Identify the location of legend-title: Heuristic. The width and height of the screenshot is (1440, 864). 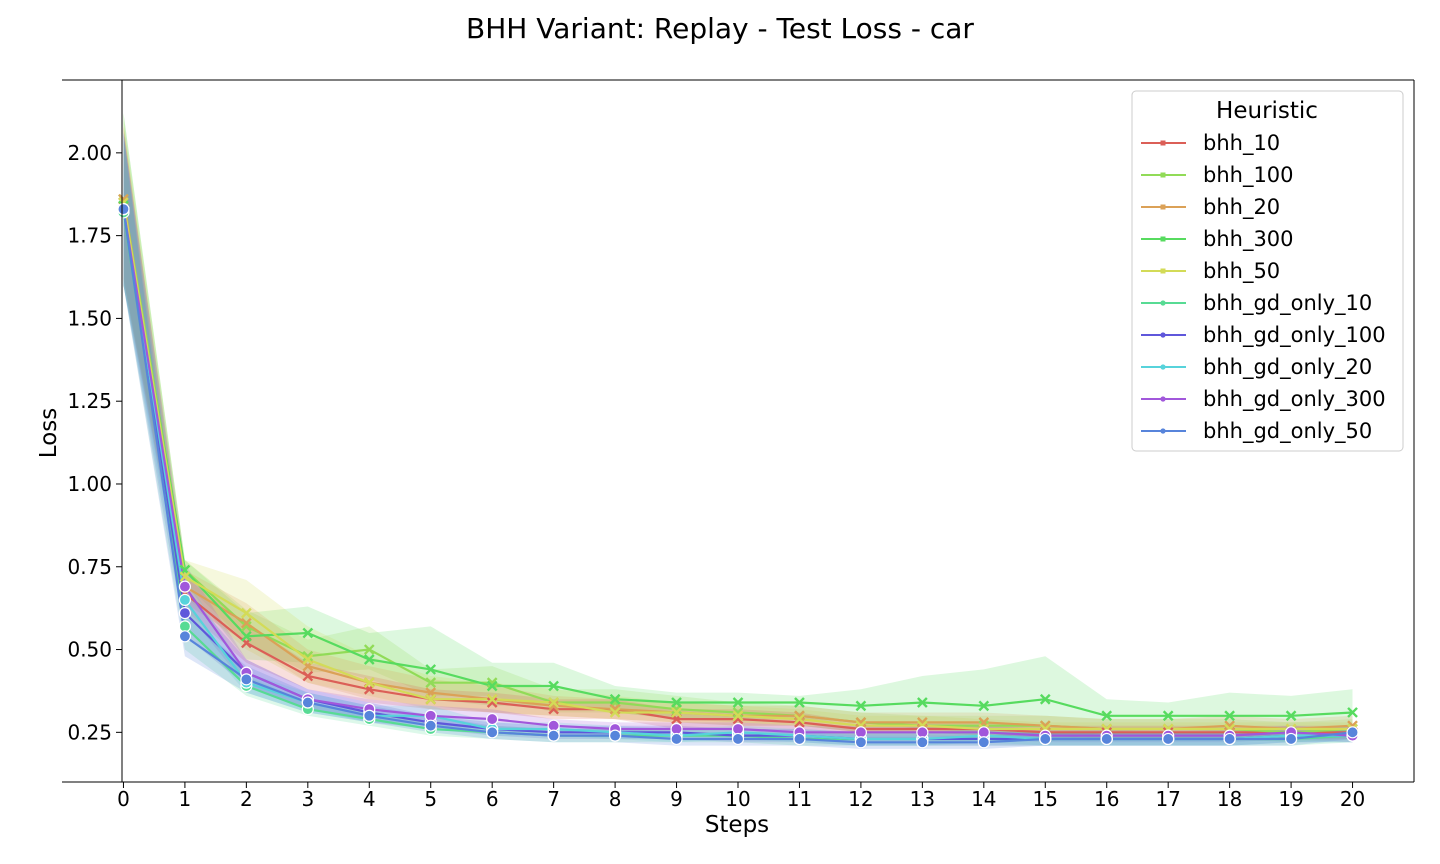
(1267, 111).